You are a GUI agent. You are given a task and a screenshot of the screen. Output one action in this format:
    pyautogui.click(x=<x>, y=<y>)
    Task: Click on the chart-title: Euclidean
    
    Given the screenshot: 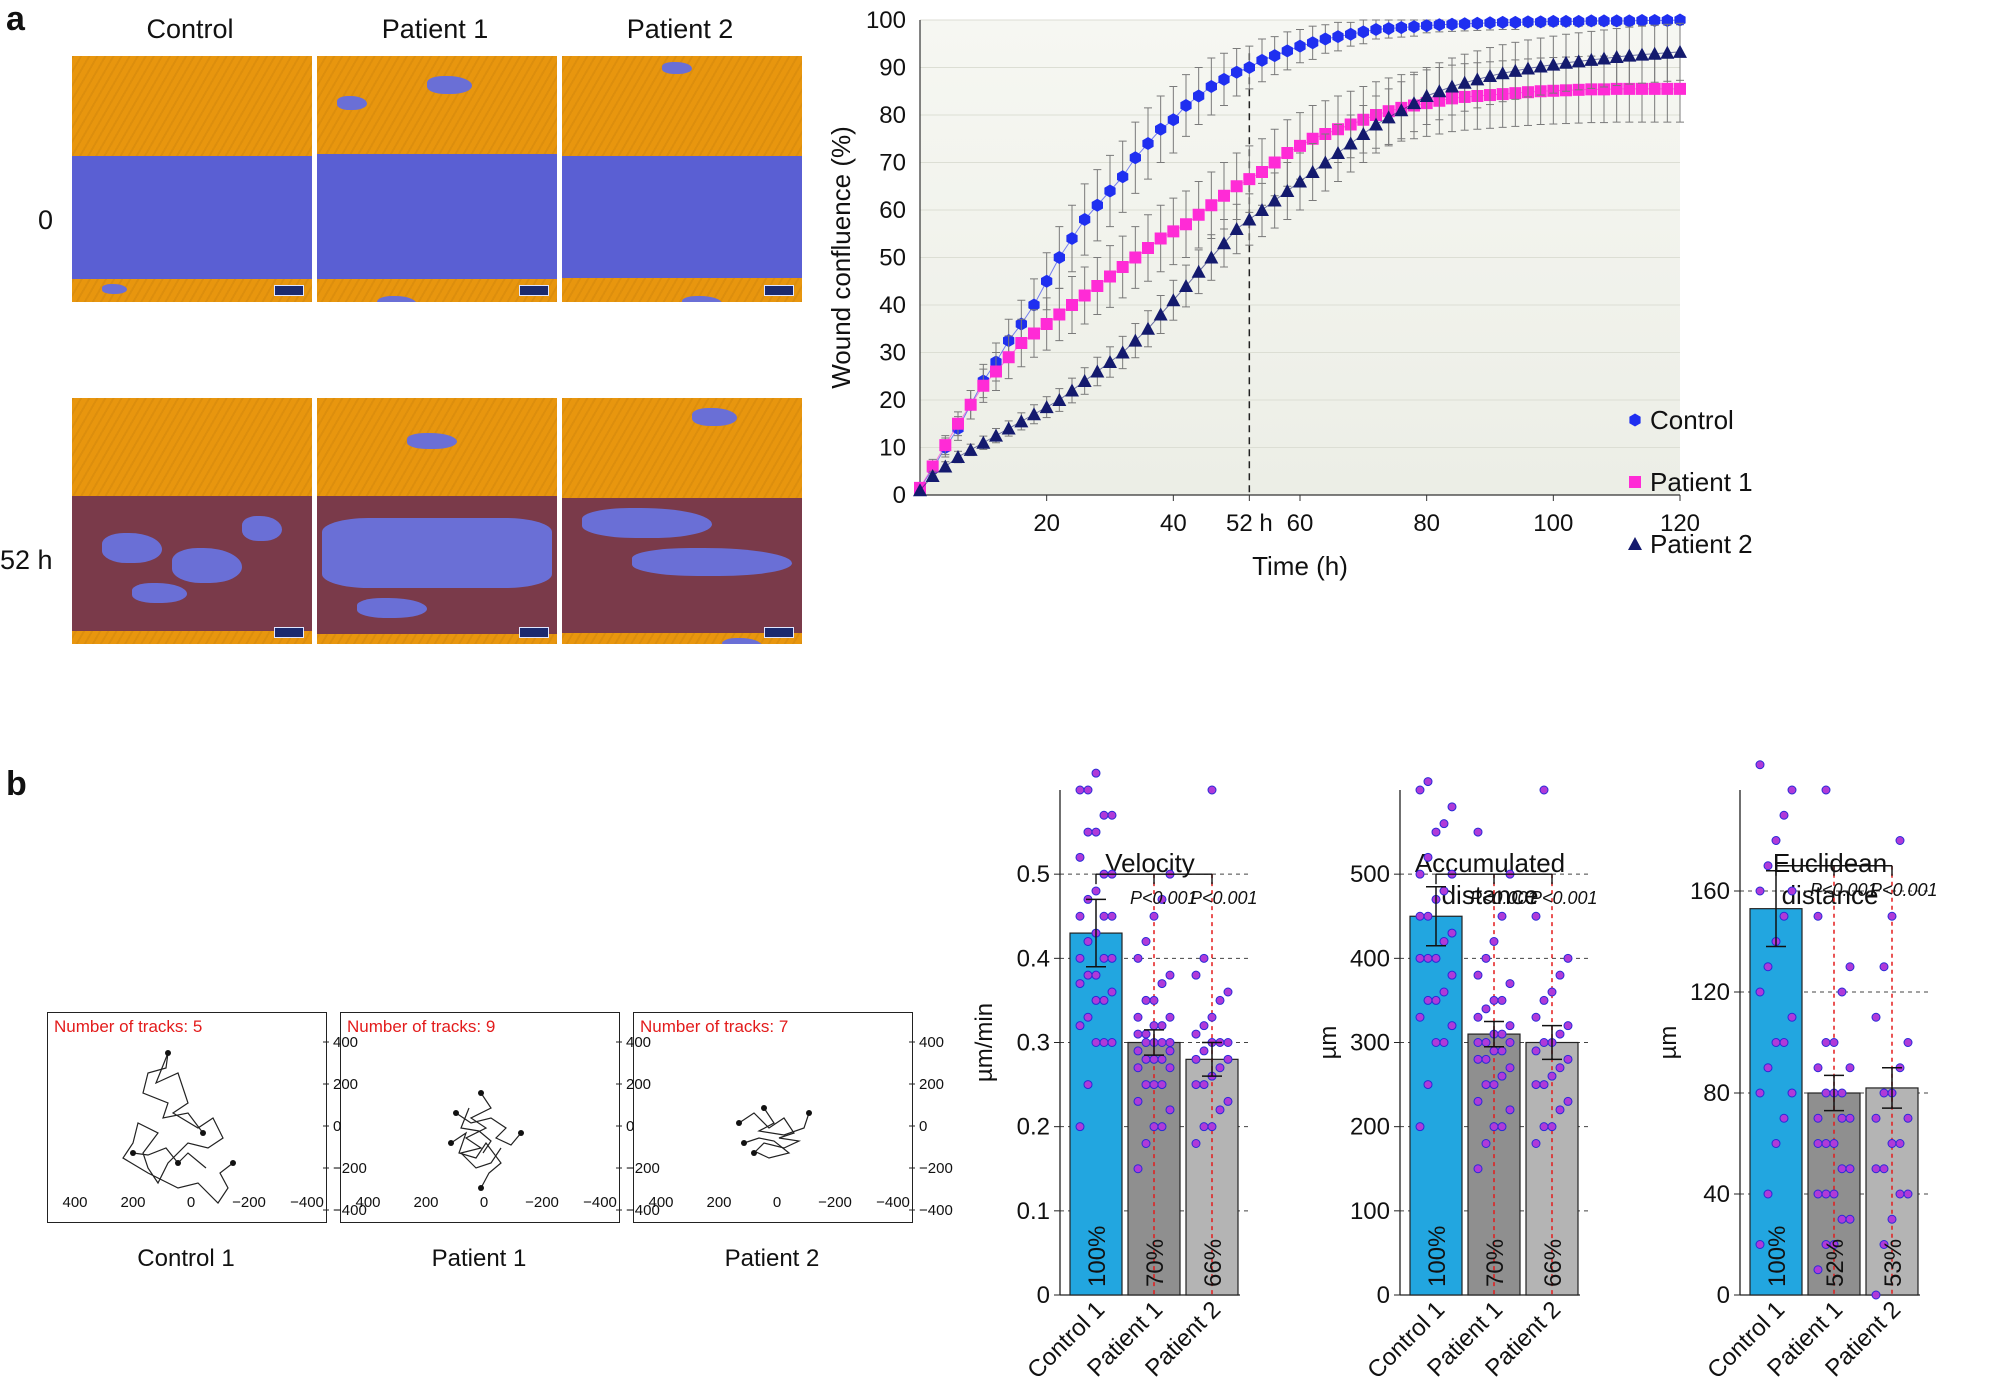 What is the action you would take?
    pyautogui.click(x=1830, y=863)
    